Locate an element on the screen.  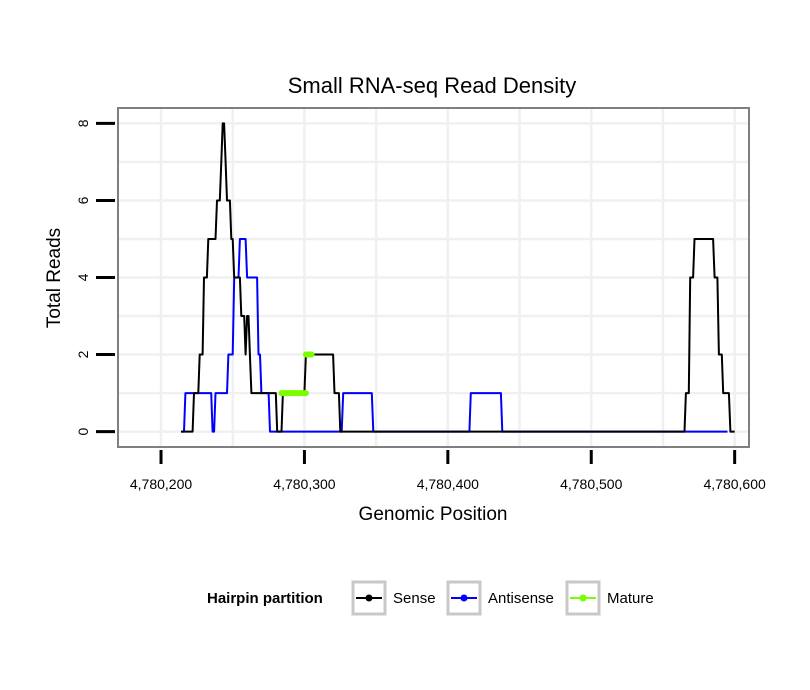
legend-item-antisense: Antisense is located at coordinates (500, 598).